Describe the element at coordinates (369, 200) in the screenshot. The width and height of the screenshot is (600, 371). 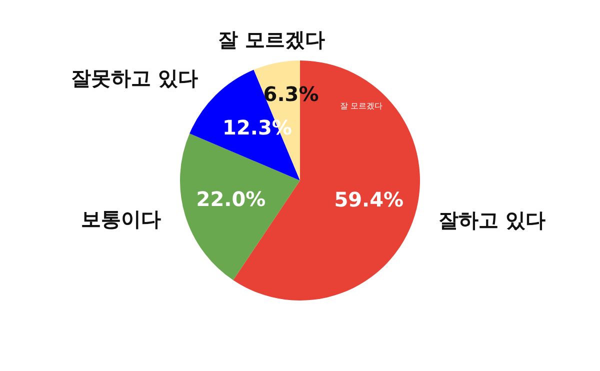
I see `data-label: 59.4%` at that location.